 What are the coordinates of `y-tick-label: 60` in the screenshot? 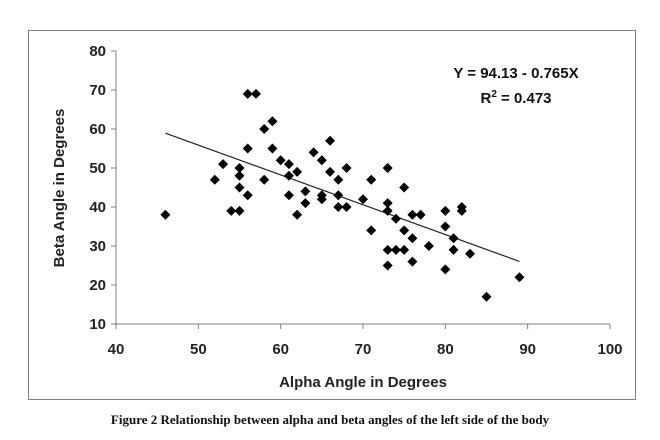 It's located at (97, 129).